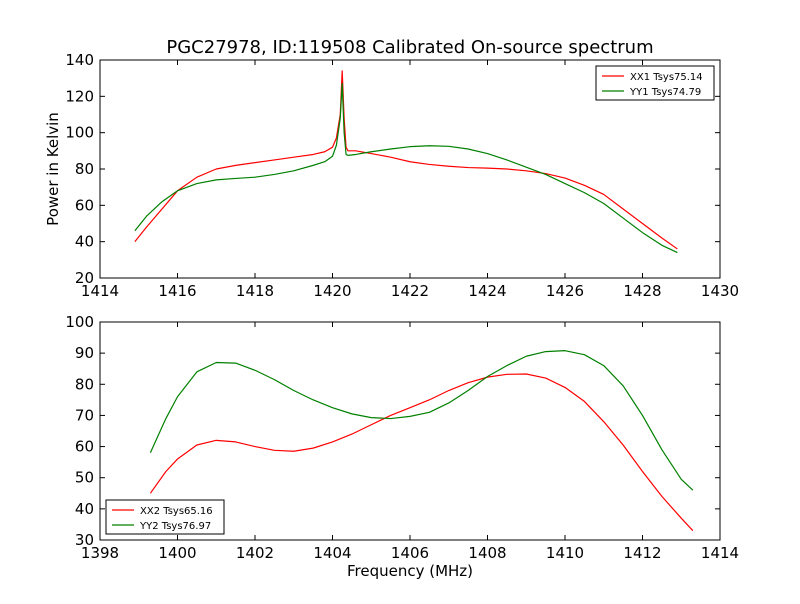 Image resolution: width=800 pixels, height=604 pixels. I want to click on y-tick-label: 70, so click(84, 415).